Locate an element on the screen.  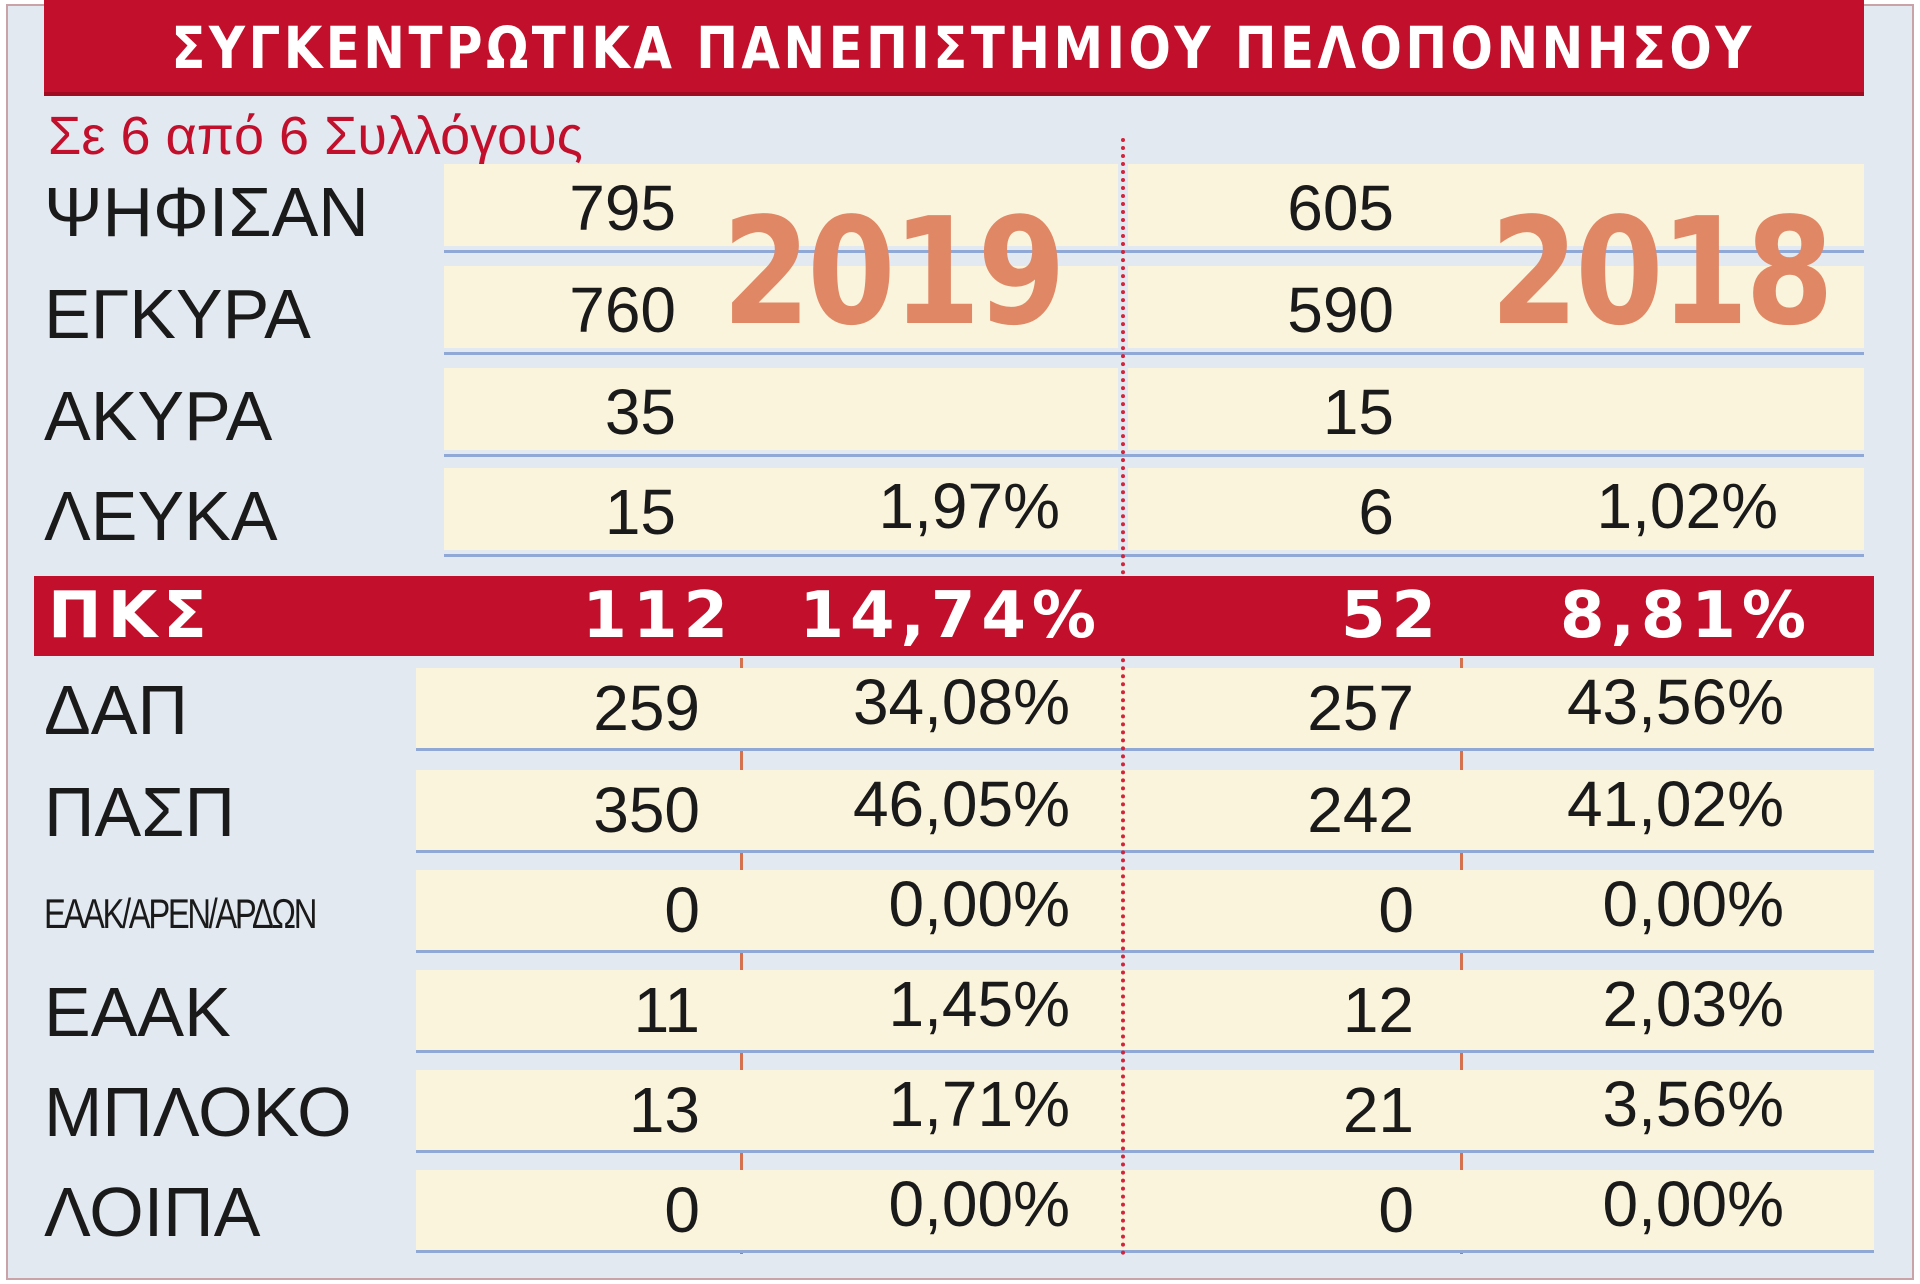
row-label: ΕΑΑΚ is located at coordinates (137, 1012).